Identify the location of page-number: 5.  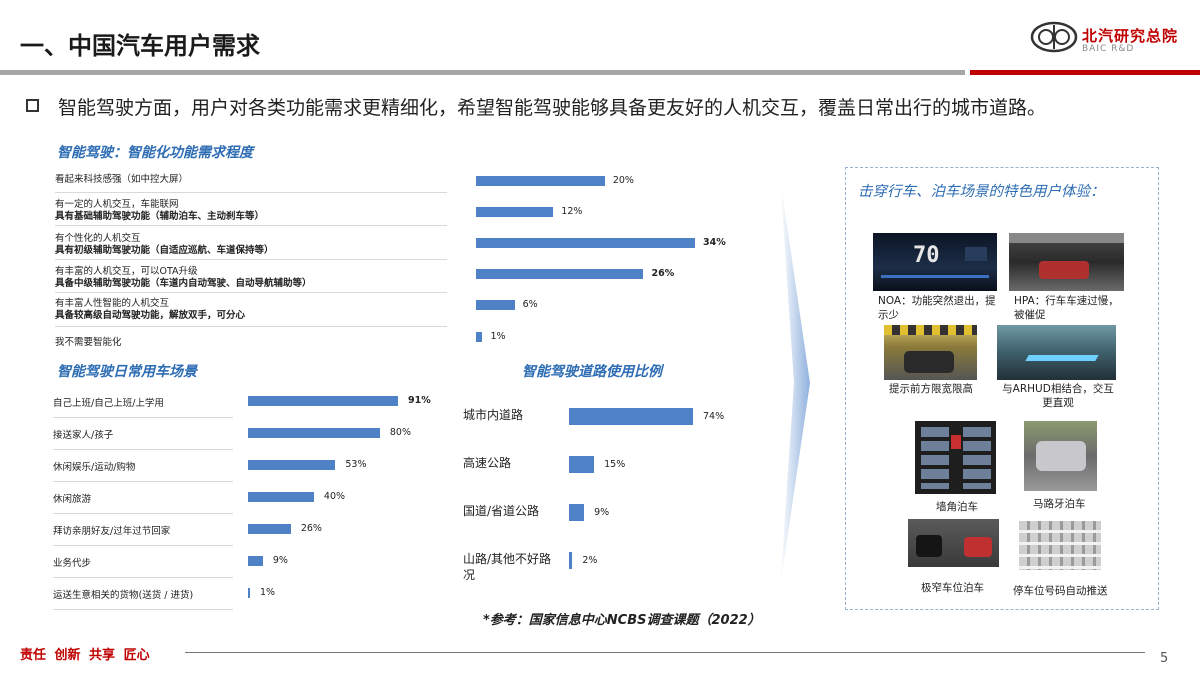
(1164, 658).